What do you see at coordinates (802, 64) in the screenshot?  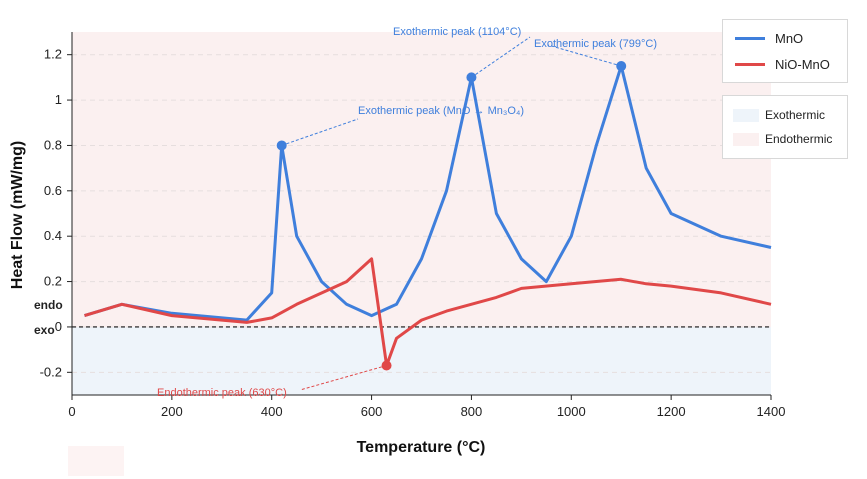 I see `legend-label-nio-mno: NiO-MnO` at bounding box center [802, 64].